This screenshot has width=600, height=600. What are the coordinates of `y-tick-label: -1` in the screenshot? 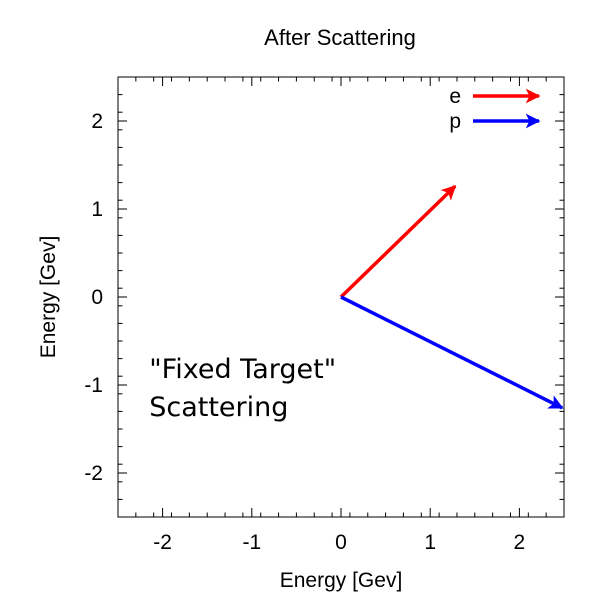 It's located at (93, 385).